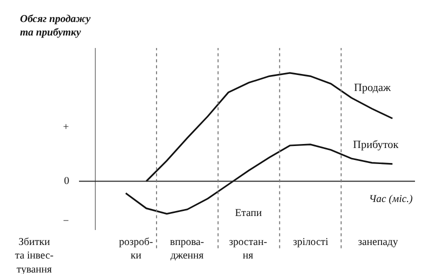  What do you see at coordinates (55, 26) in the screenshot?
I see `y-axis-title: Обсяг продажу та прибутку` at bounding box center [55, 26].